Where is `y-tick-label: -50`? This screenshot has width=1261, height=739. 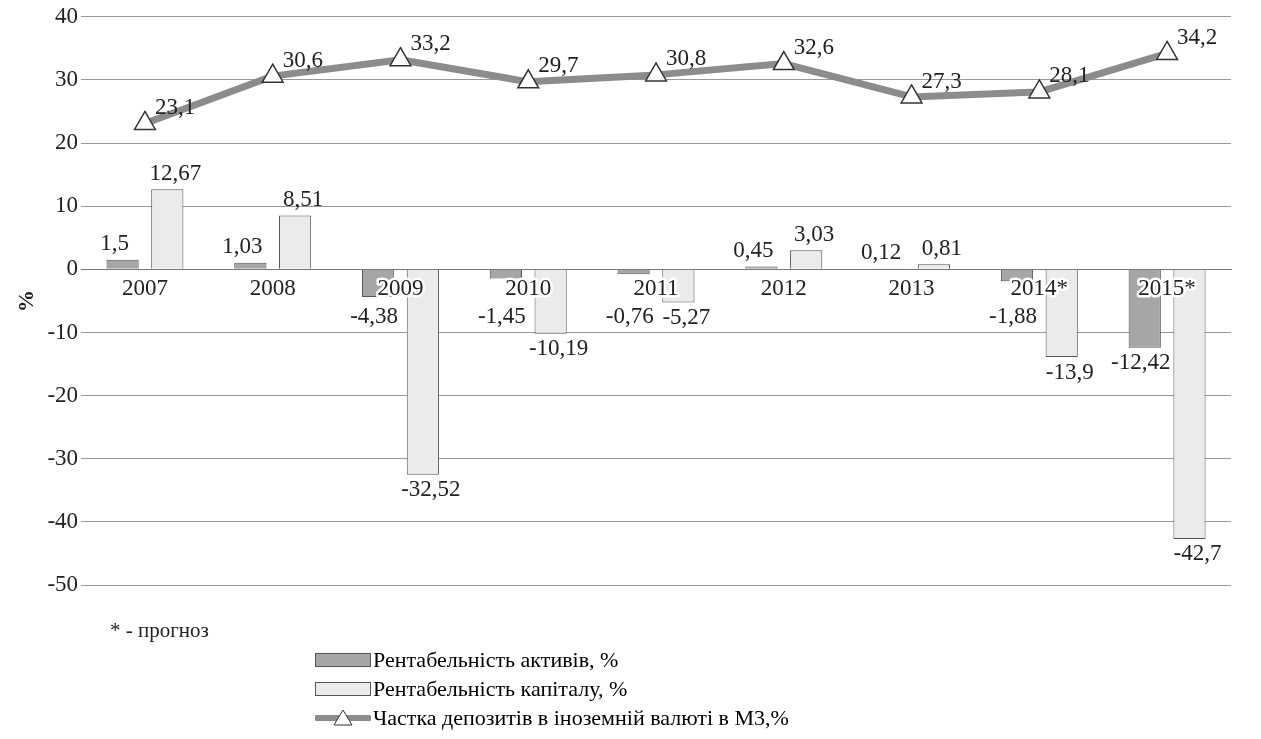 y-tick-label: -50 is located at coordinates (63, 584).